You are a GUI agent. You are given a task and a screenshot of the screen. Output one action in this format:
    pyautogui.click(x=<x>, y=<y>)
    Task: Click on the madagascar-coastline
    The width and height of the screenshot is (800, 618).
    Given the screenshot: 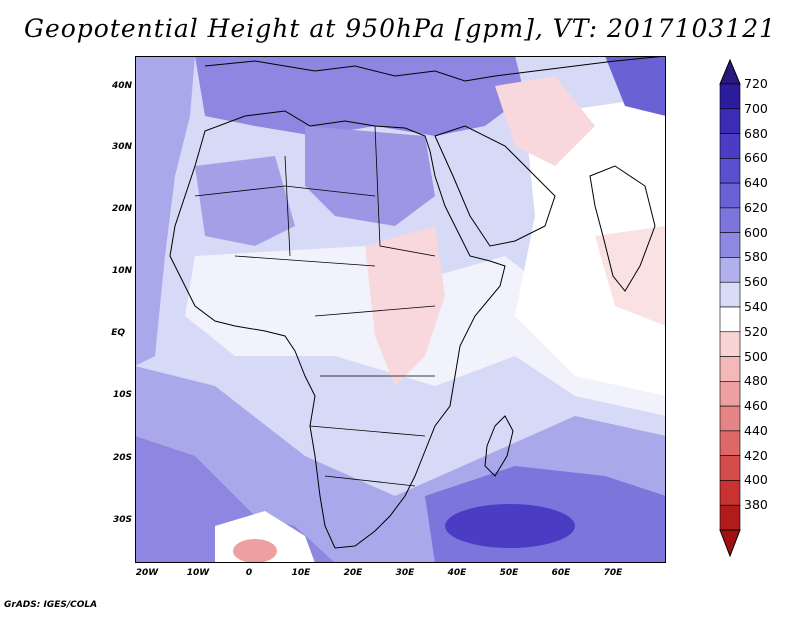 What is the action you would take?
    pyautogui.click(x=499, y=446)
    